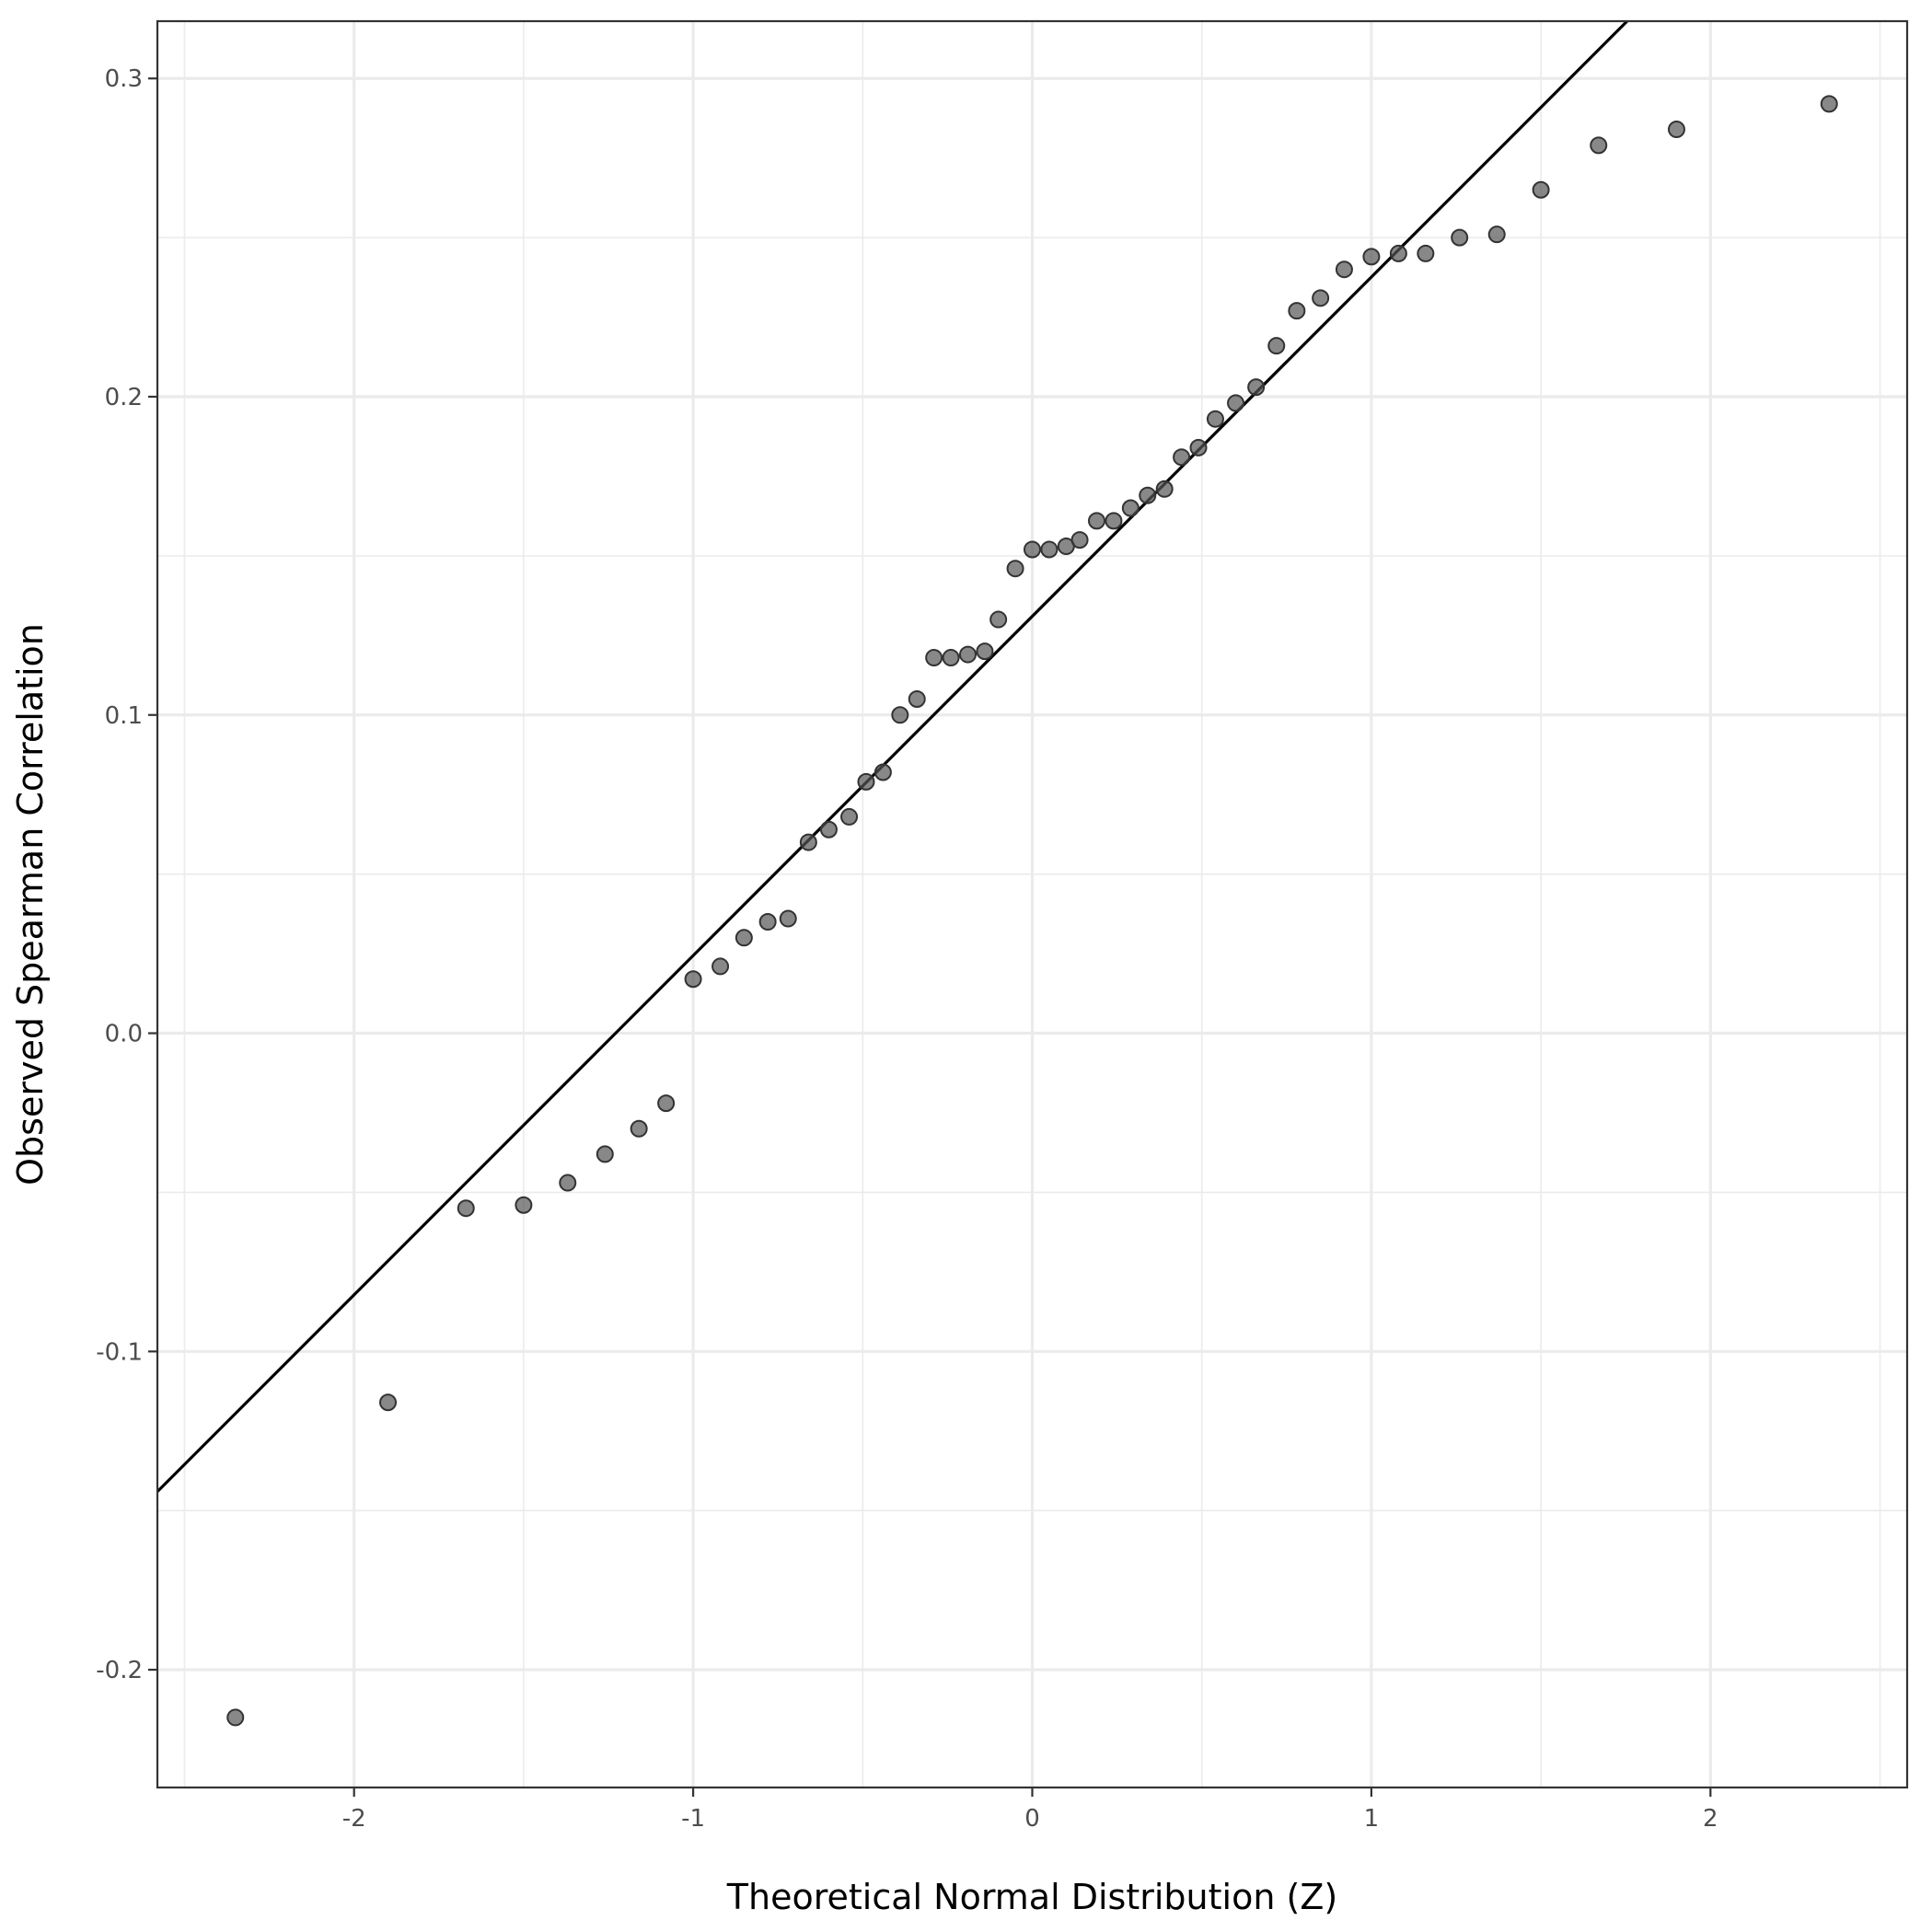 The width and height of the screenshot is (1932, 1932). I want to click on x-tick-label: 0, so click(1032, 1819).